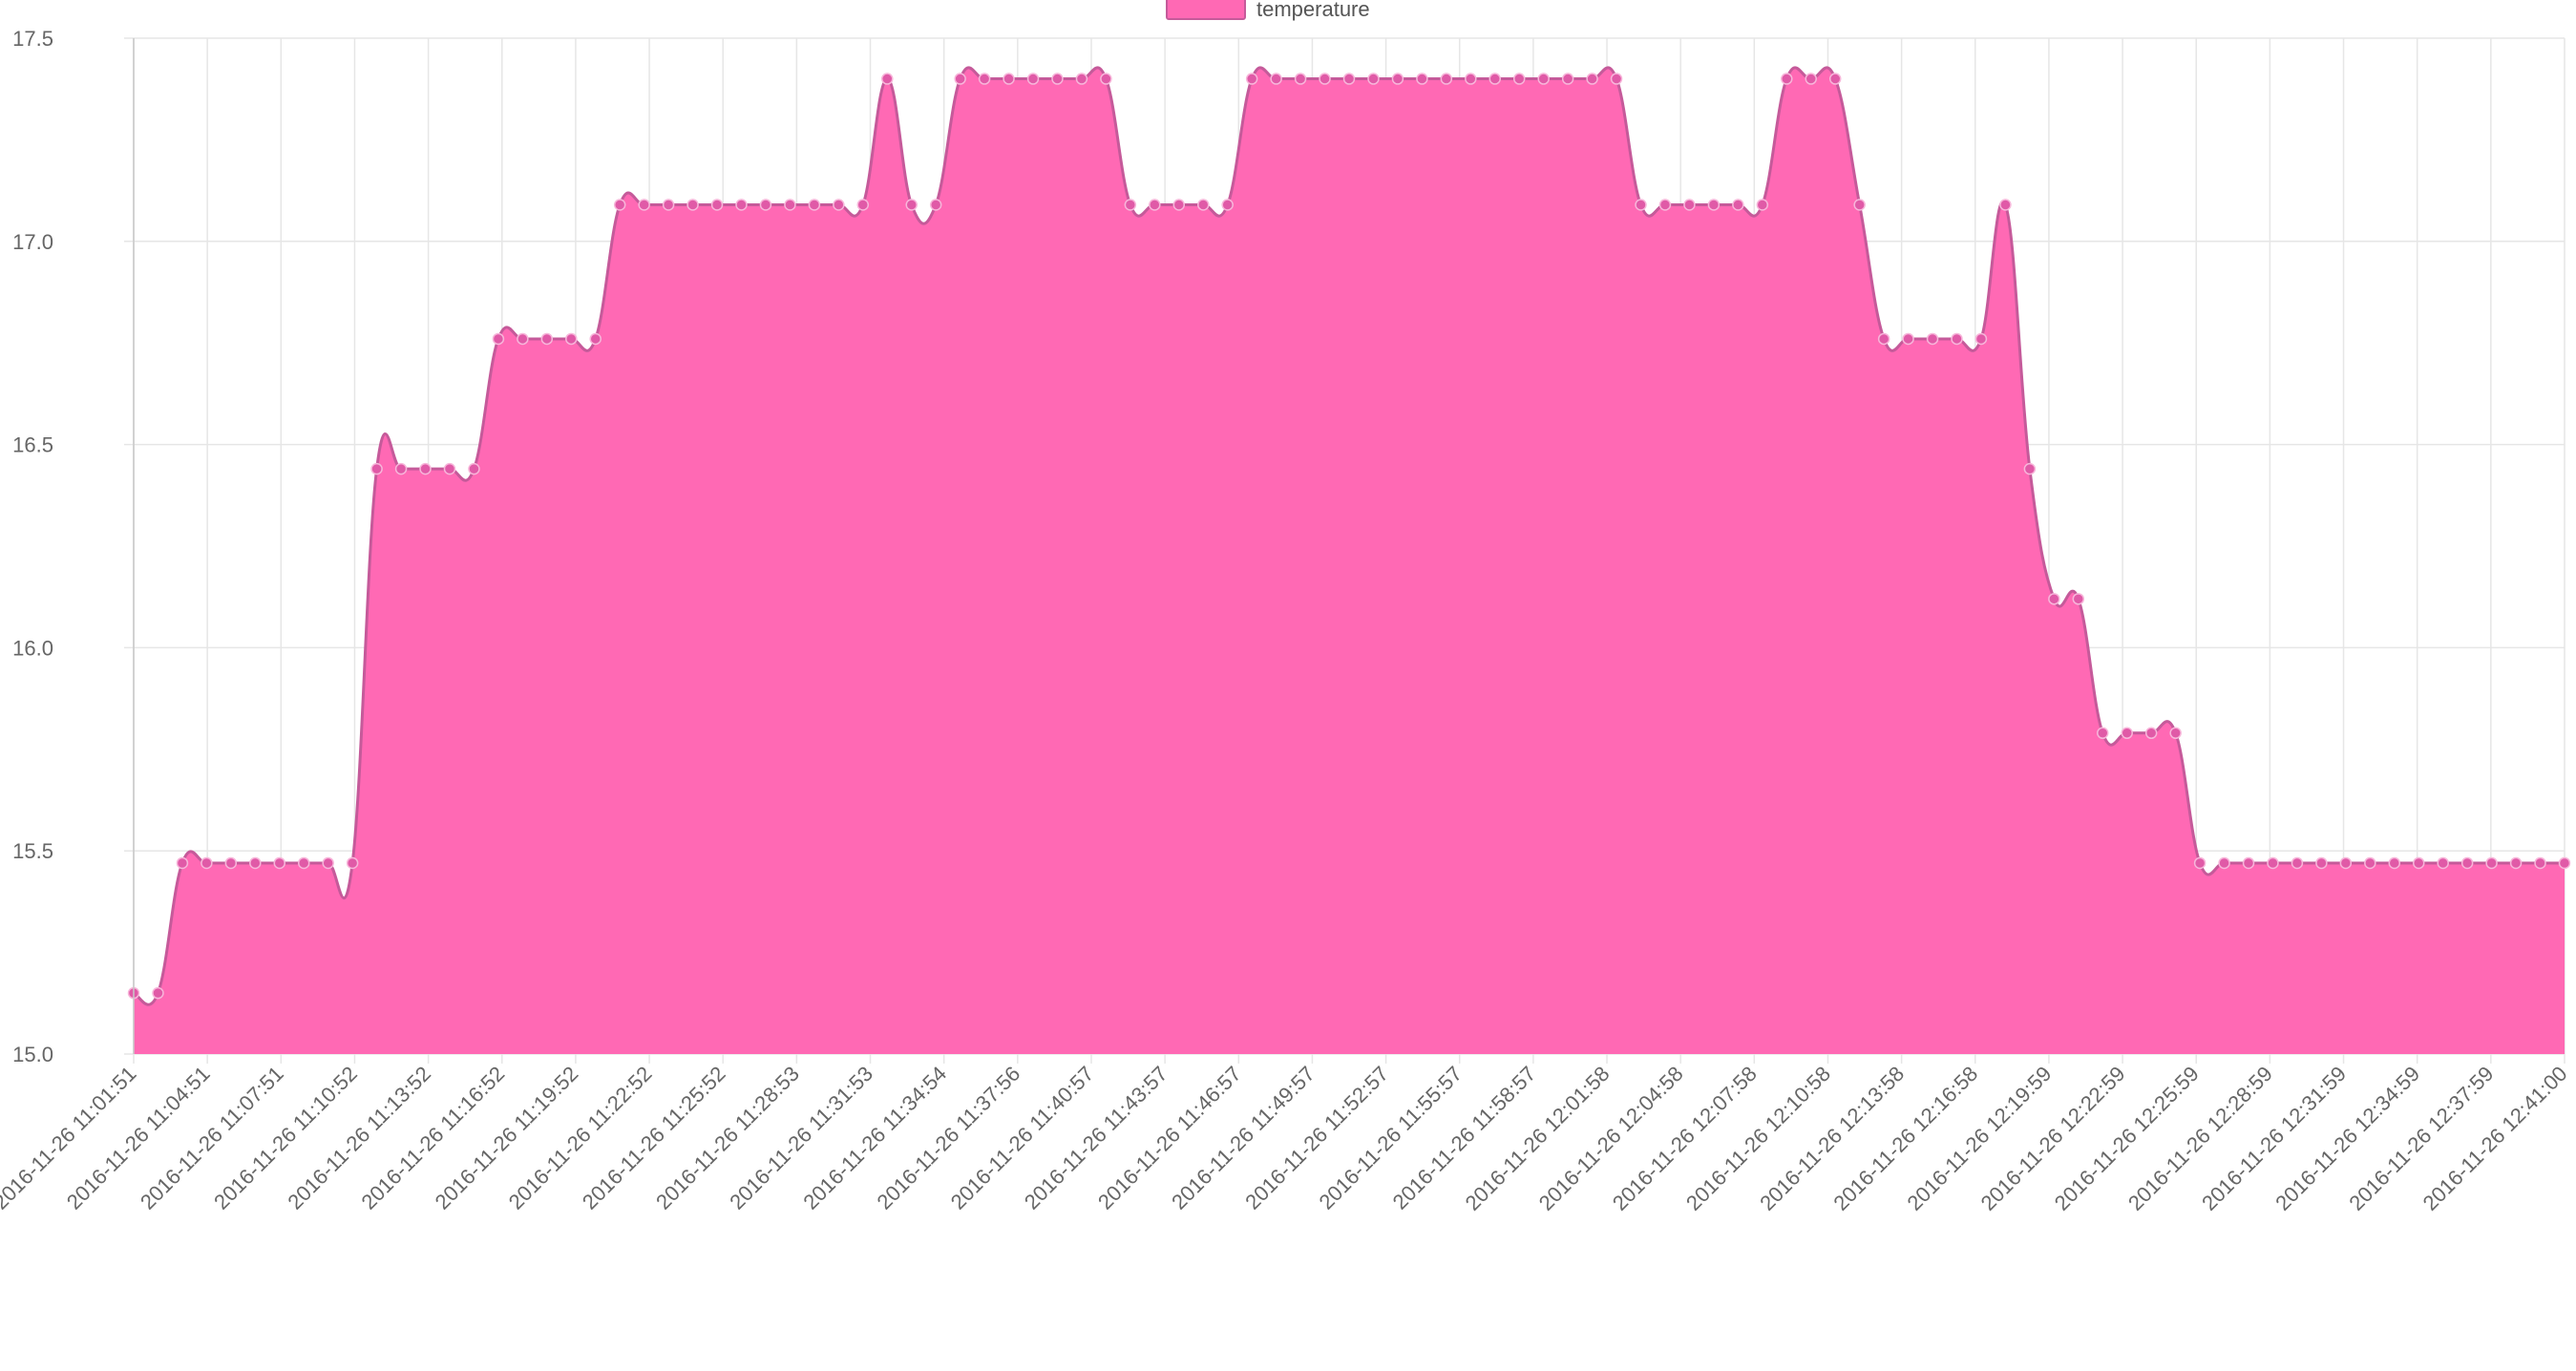  I want to click on legend-swatch, so click(1206, 10).